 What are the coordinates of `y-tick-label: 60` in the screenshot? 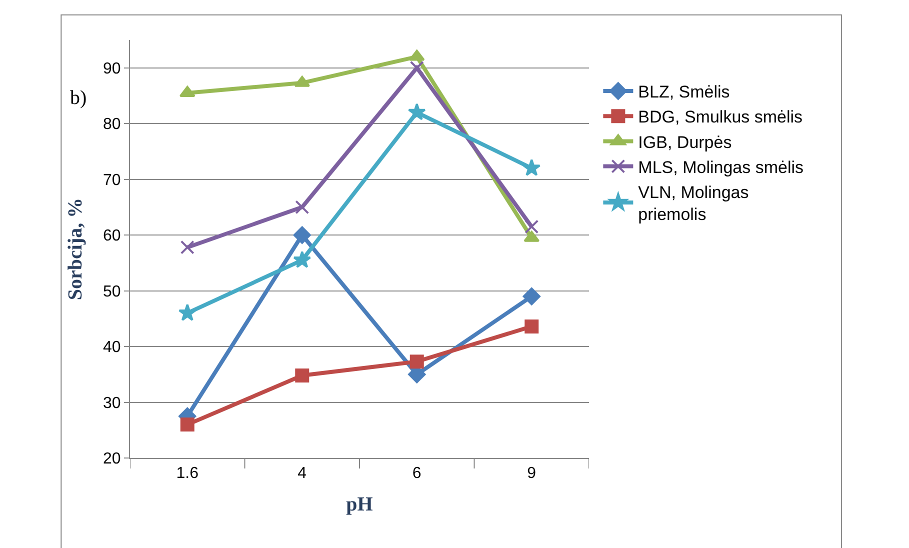 It's located at (112, 236).